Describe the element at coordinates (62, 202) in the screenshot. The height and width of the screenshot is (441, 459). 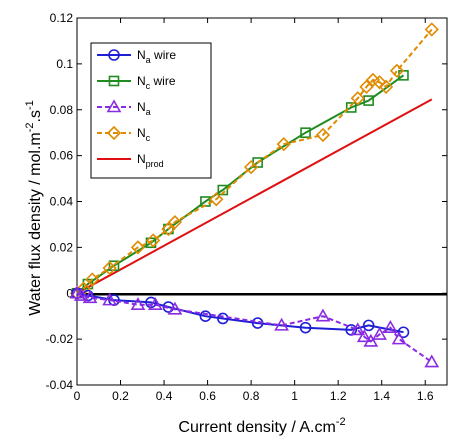
I see `y-tick-label: 0.04` at that location.